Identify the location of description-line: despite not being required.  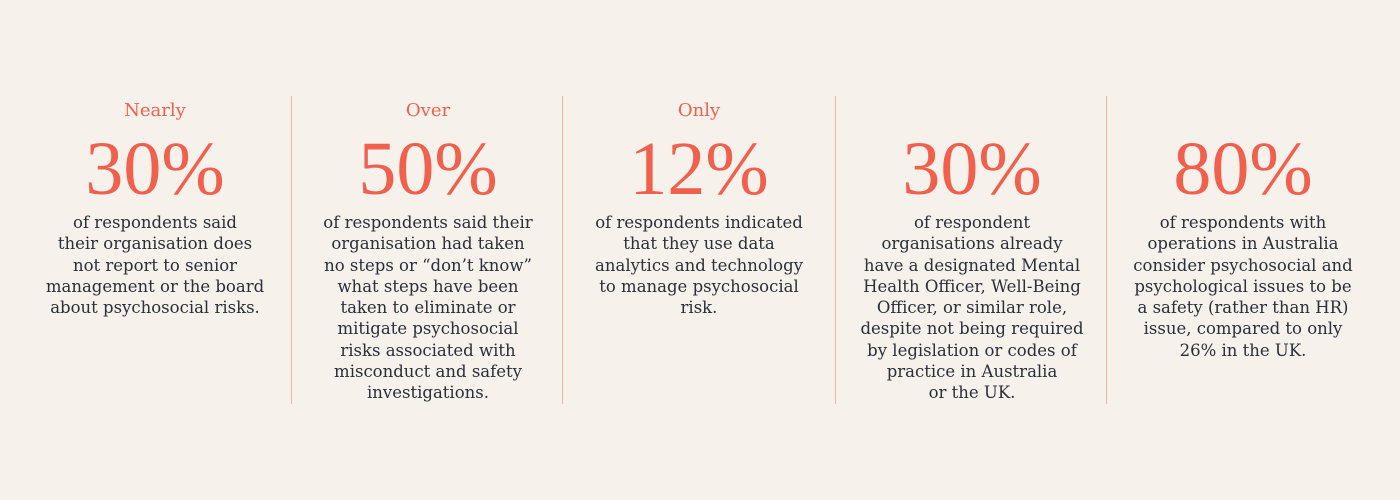
(972, 329).